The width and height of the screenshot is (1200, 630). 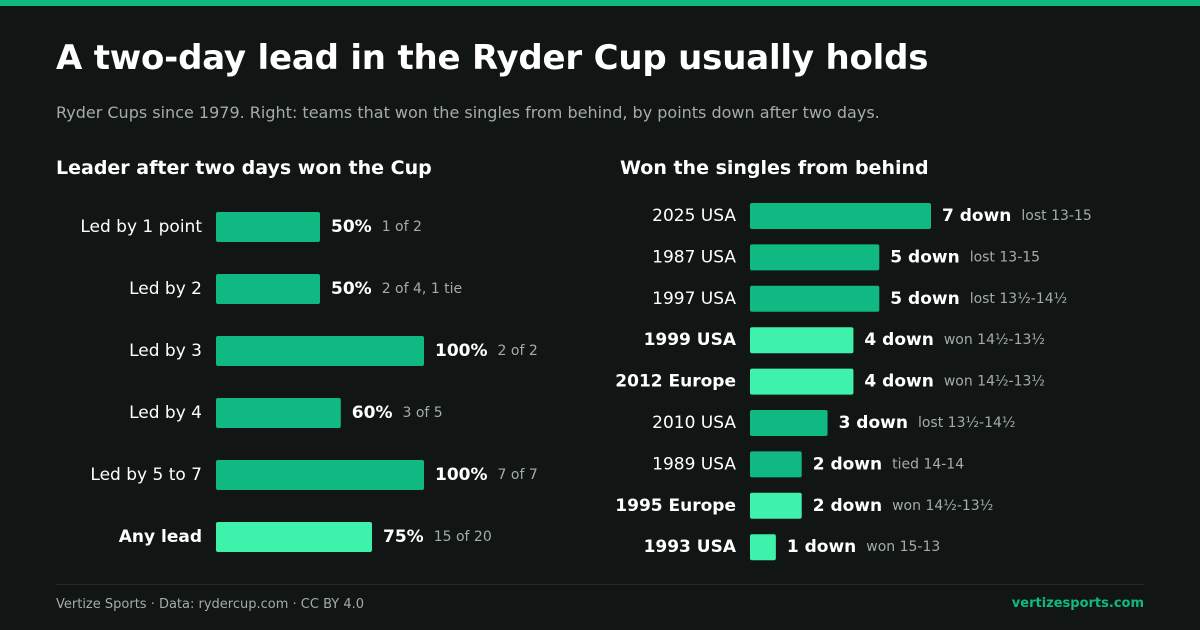 What do you see at coordinates (518, 475) in the screenshot?
I see `note-label: 7 of 7` at bounding box center [518, 475].